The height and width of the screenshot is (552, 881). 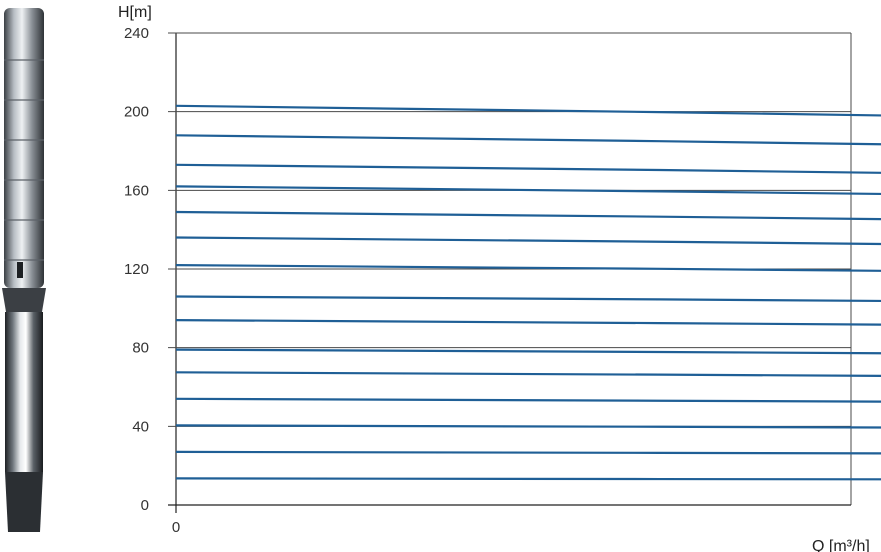 I want to click on y-tick-label: 200, so click(x=136, y=112).